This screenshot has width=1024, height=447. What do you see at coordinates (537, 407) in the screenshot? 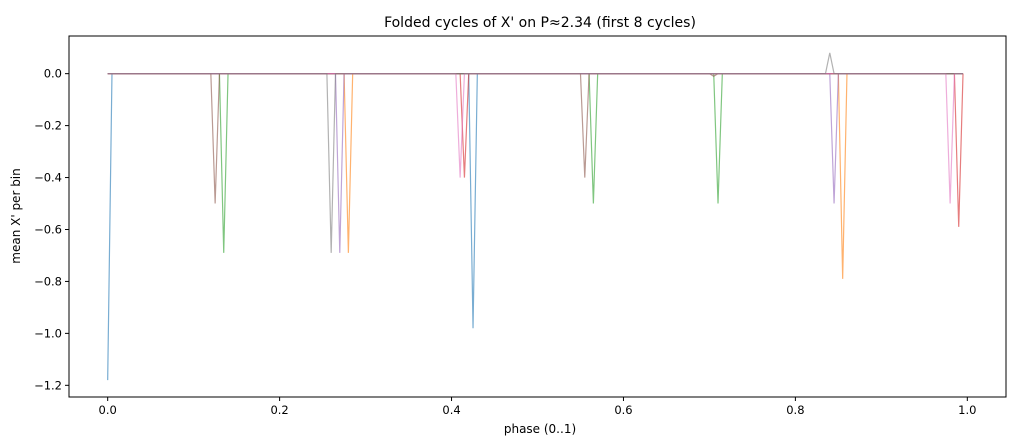
I see `x-axis-ticks: 0.0 0.2 0.4 0.6 0.8 1.0` at bounding box center [537, 407].